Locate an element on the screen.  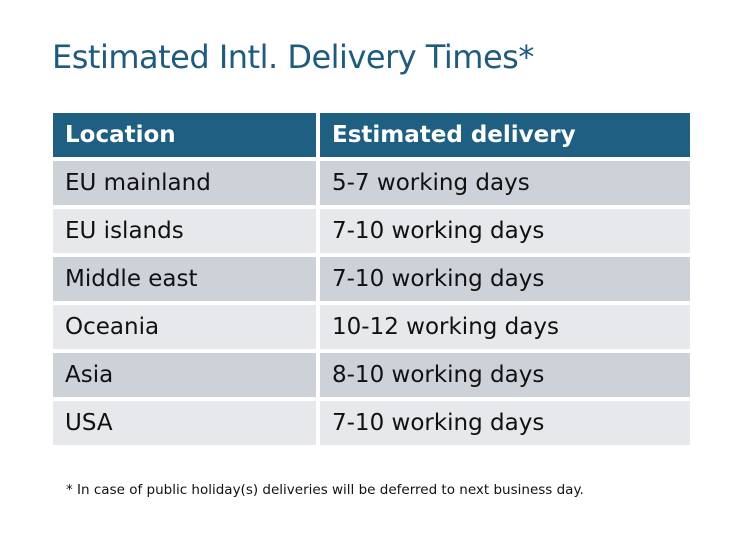
table-row: USA 7-10 working days is located at coordinates (371, 423).